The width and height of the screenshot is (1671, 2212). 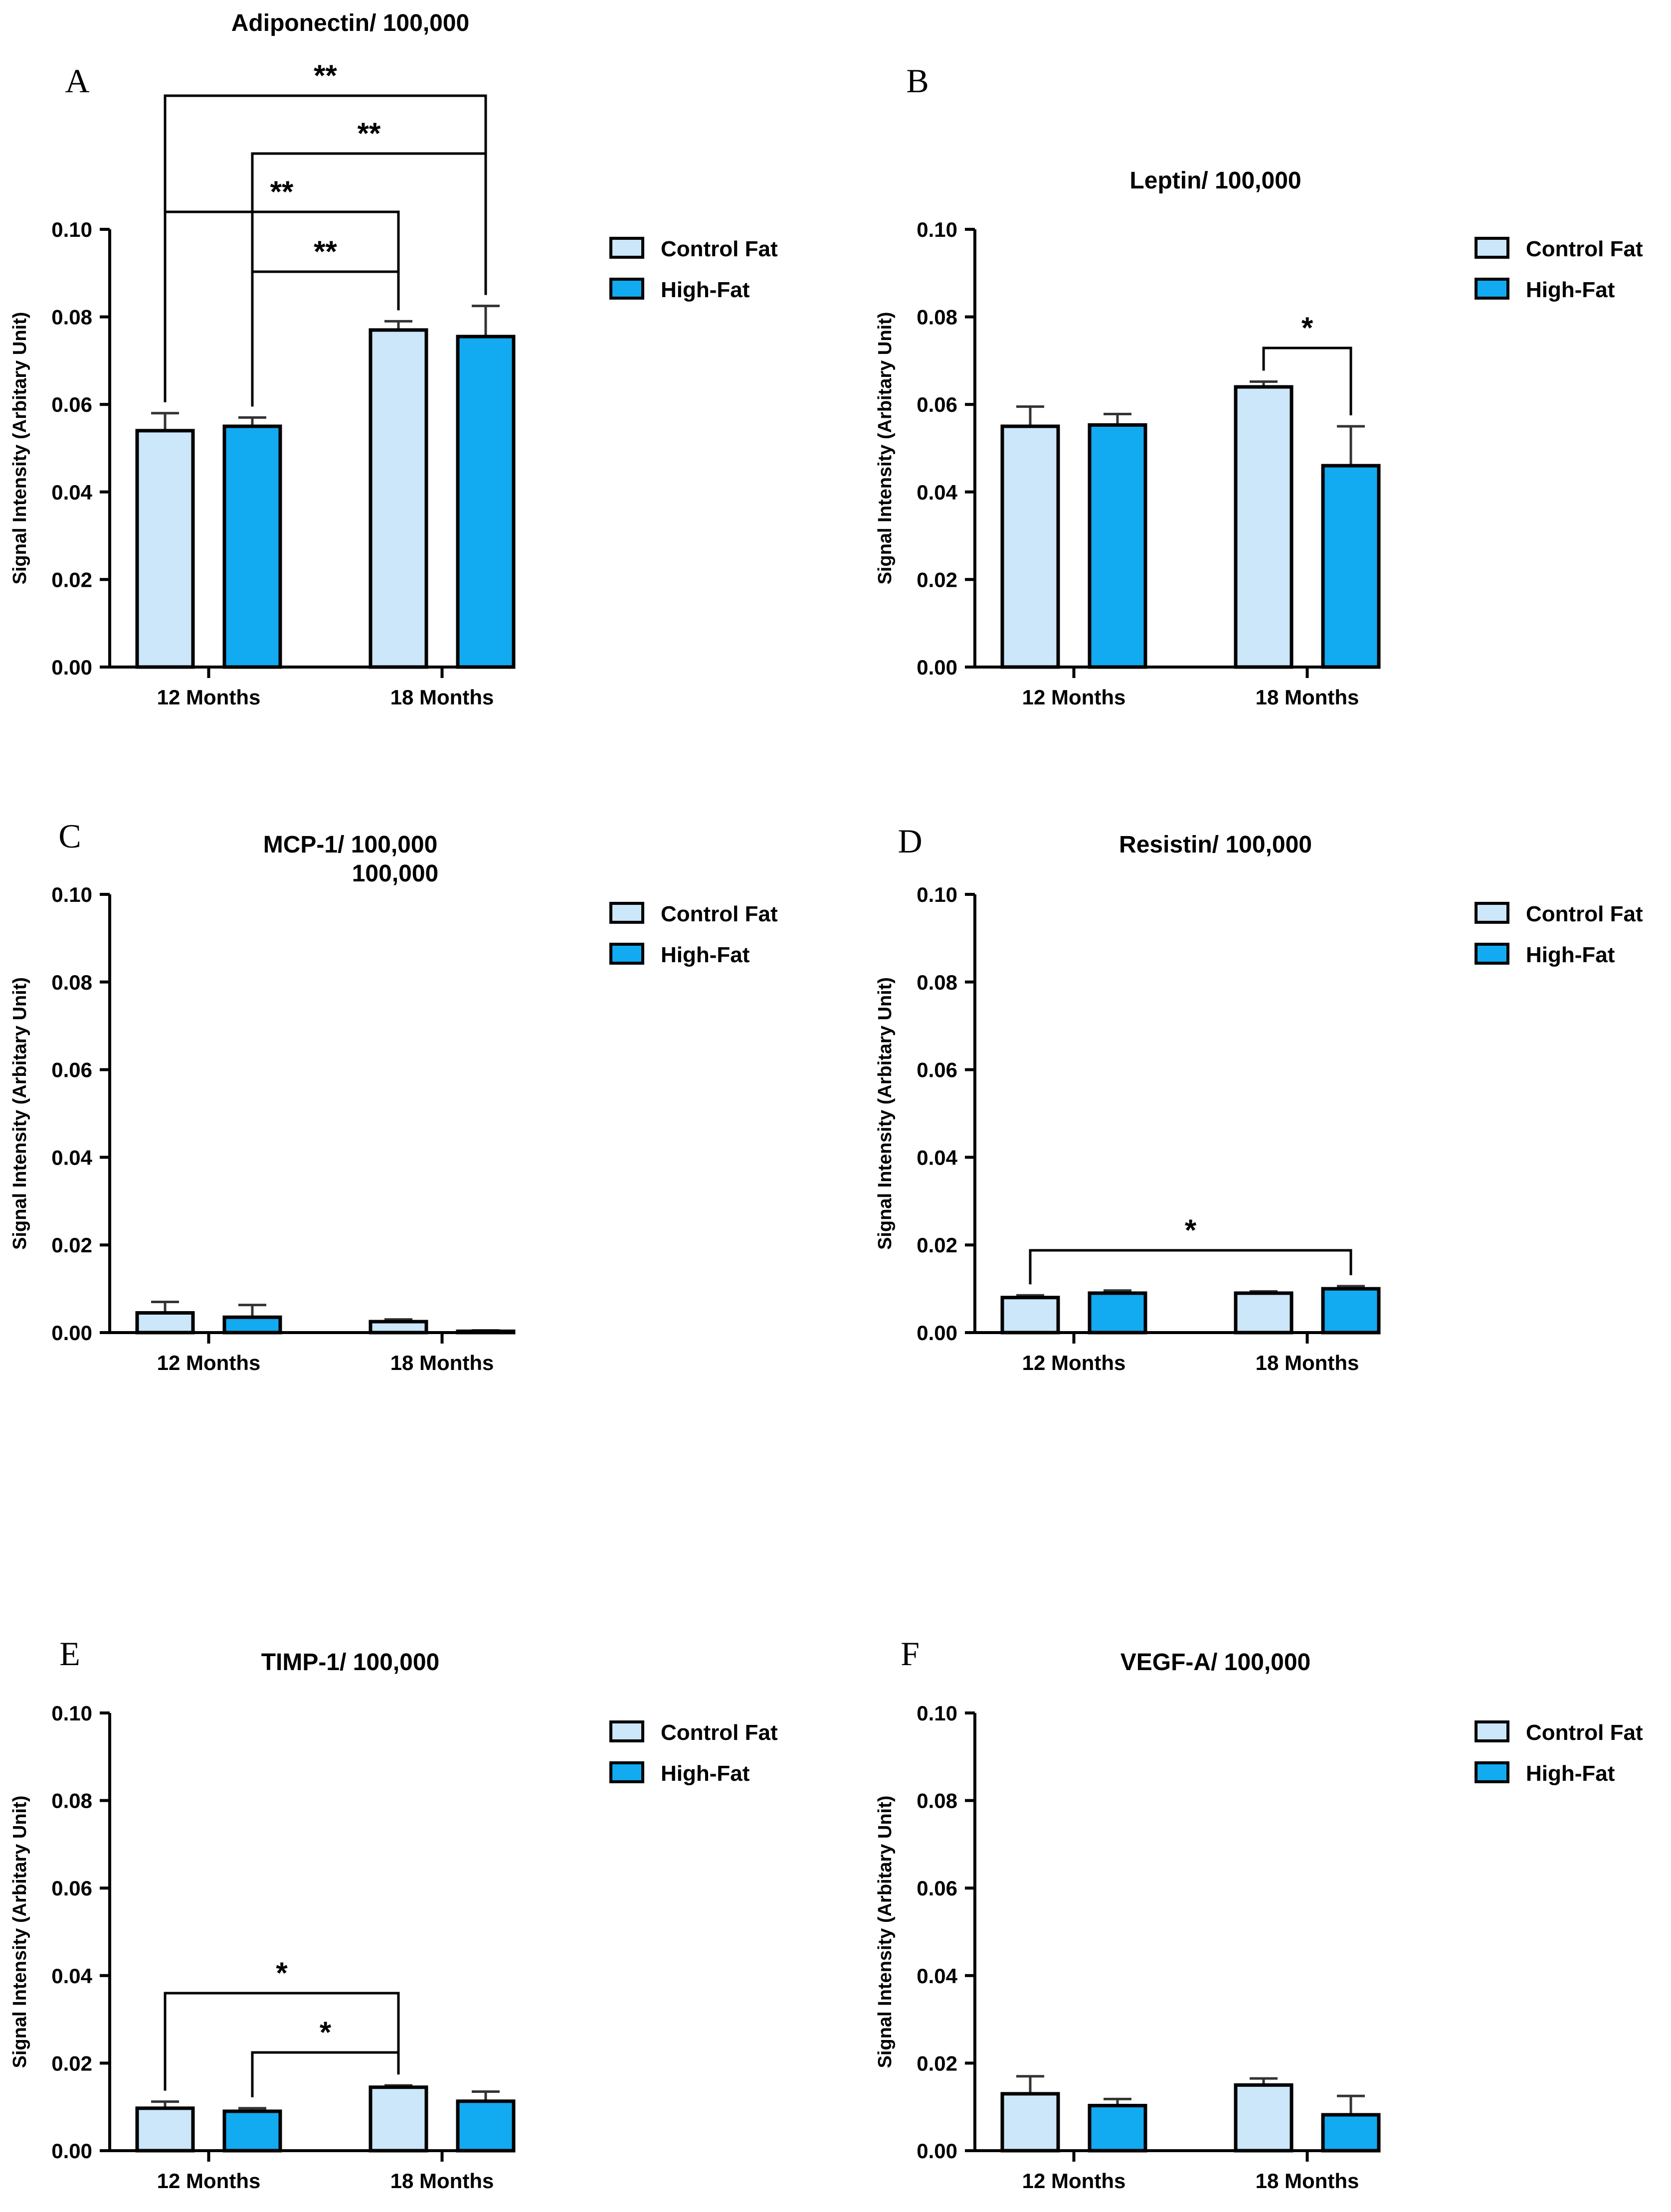 What do you see at coordinates (1216, 1662) in the screenshot?
I see `chart-title: VEGF-A/ 100,000` at bounding box center [1216, 1662].